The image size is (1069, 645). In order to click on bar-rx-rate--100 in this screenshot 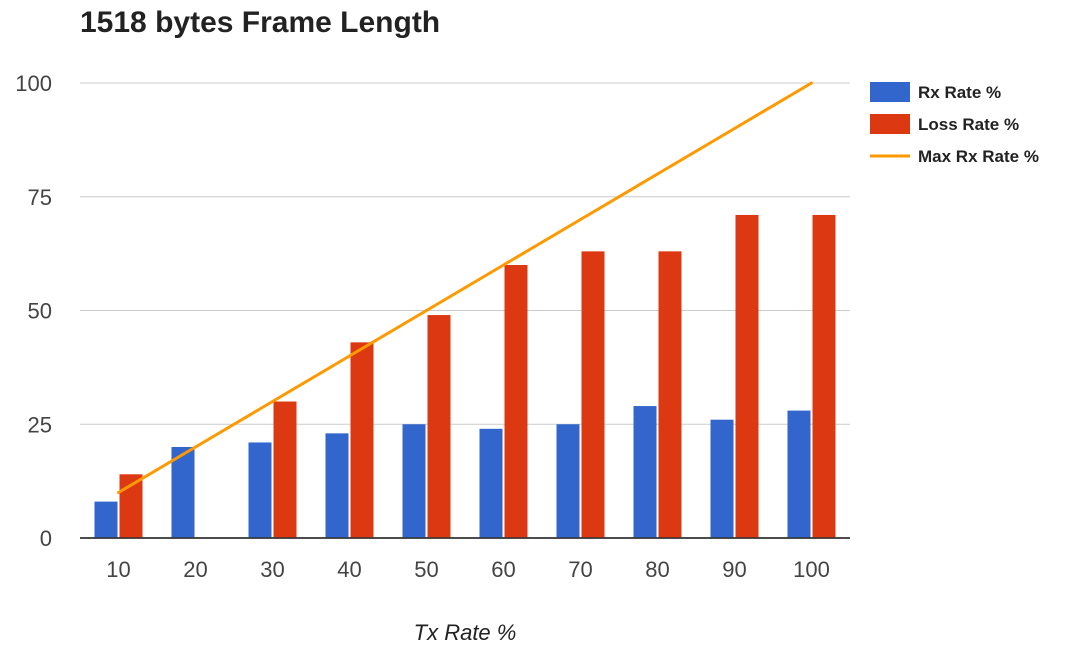, I will do `click(799, 474)`.